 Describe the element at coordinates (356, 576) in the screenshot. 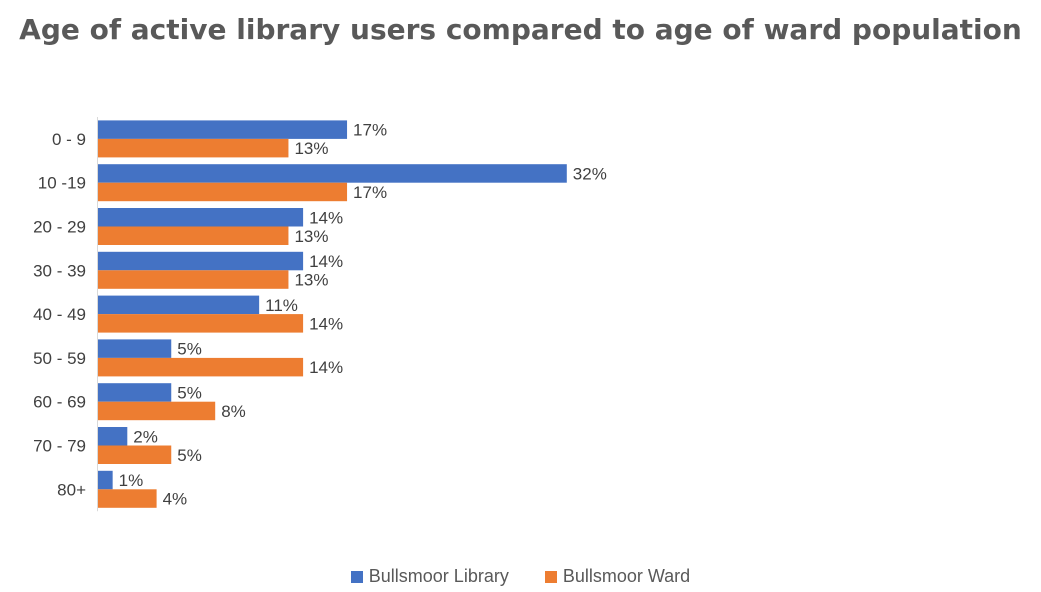

I see `legend-swatch-library` at that location.